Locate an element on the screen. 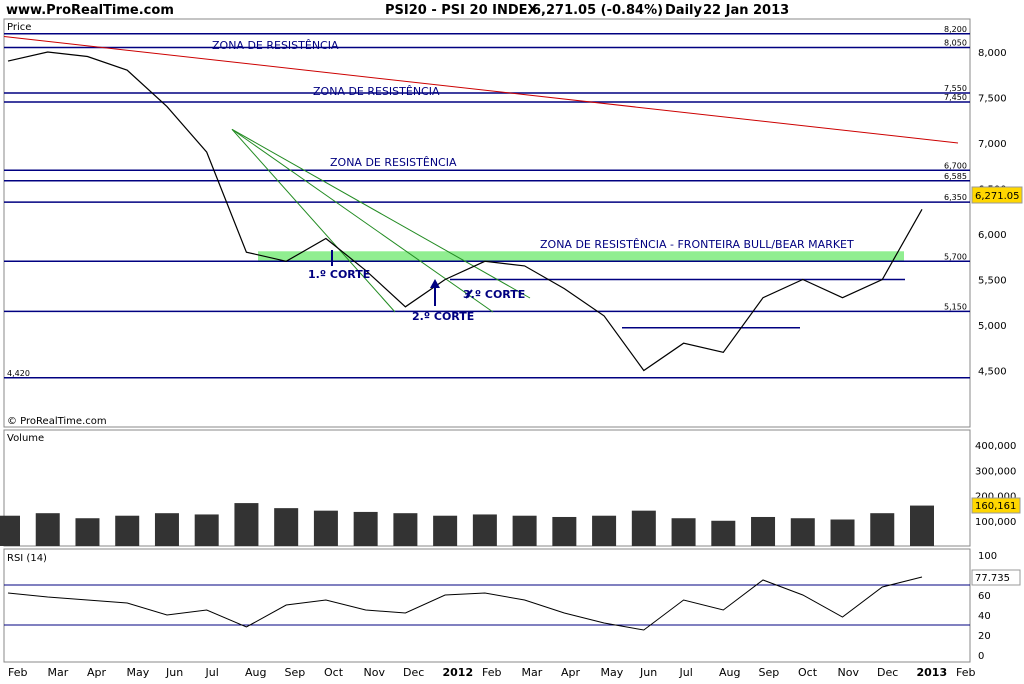 This screenshot has width=1024, height=684. level-label: 4,420 is located at coordinates (18, 373).